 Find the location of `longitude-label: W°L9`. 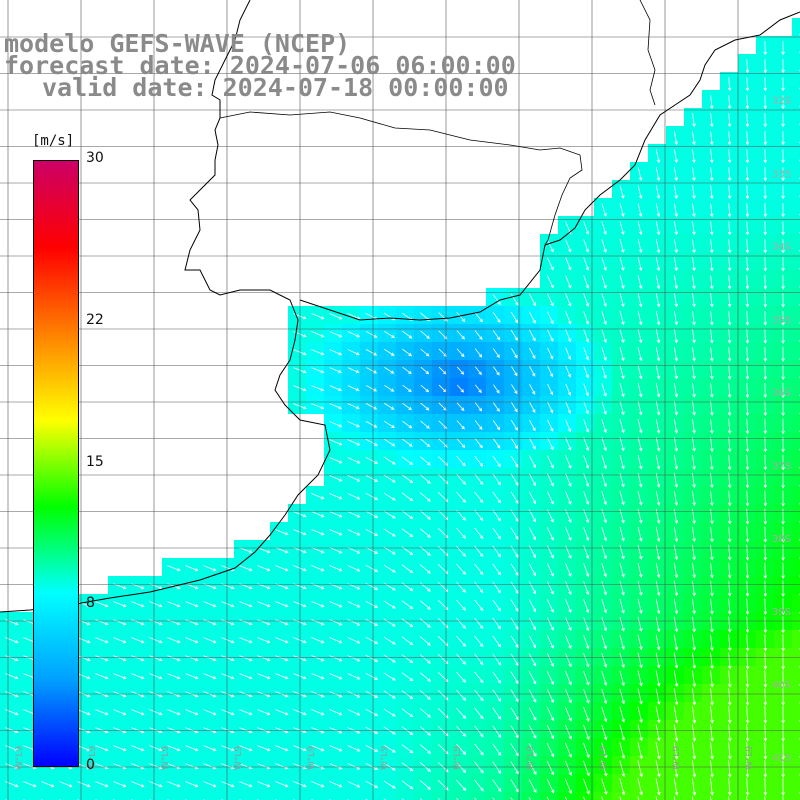

longitude-label: W°L9 is located at coordinates (458, 758).